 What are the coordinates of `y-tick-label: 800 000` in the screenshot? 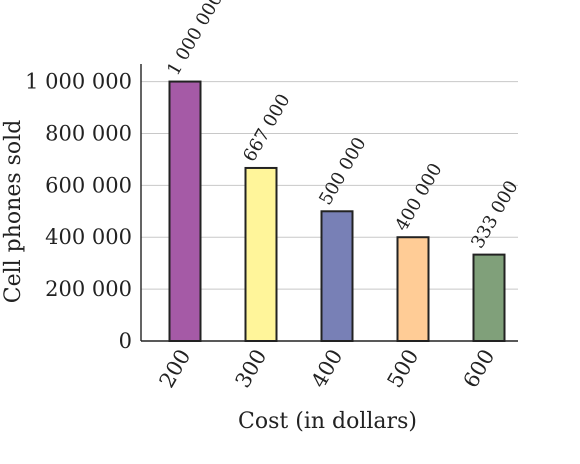 It's located at (88, 133).